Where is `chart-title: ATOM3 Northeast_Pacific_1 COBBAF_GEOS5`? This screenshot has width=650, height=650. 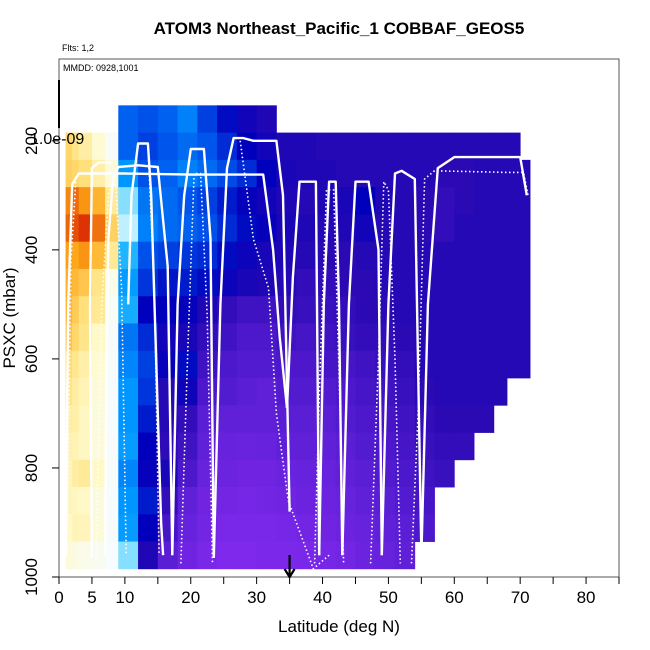 chart-title: ATOM3 Northeast_Pacific_1 COBBAF_GEOS5 is located at coordinates (339, 28).